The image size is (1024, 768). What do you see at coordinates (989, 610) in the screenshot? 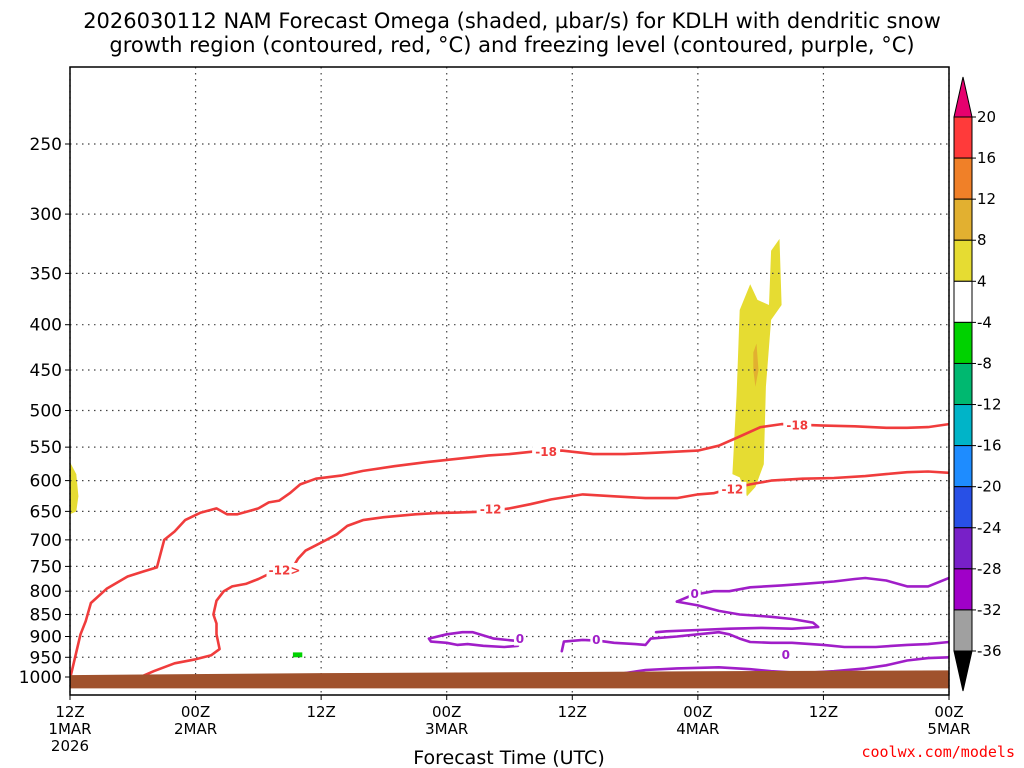
I see `colorbar-label: -32` at bounding box center [989, 610].